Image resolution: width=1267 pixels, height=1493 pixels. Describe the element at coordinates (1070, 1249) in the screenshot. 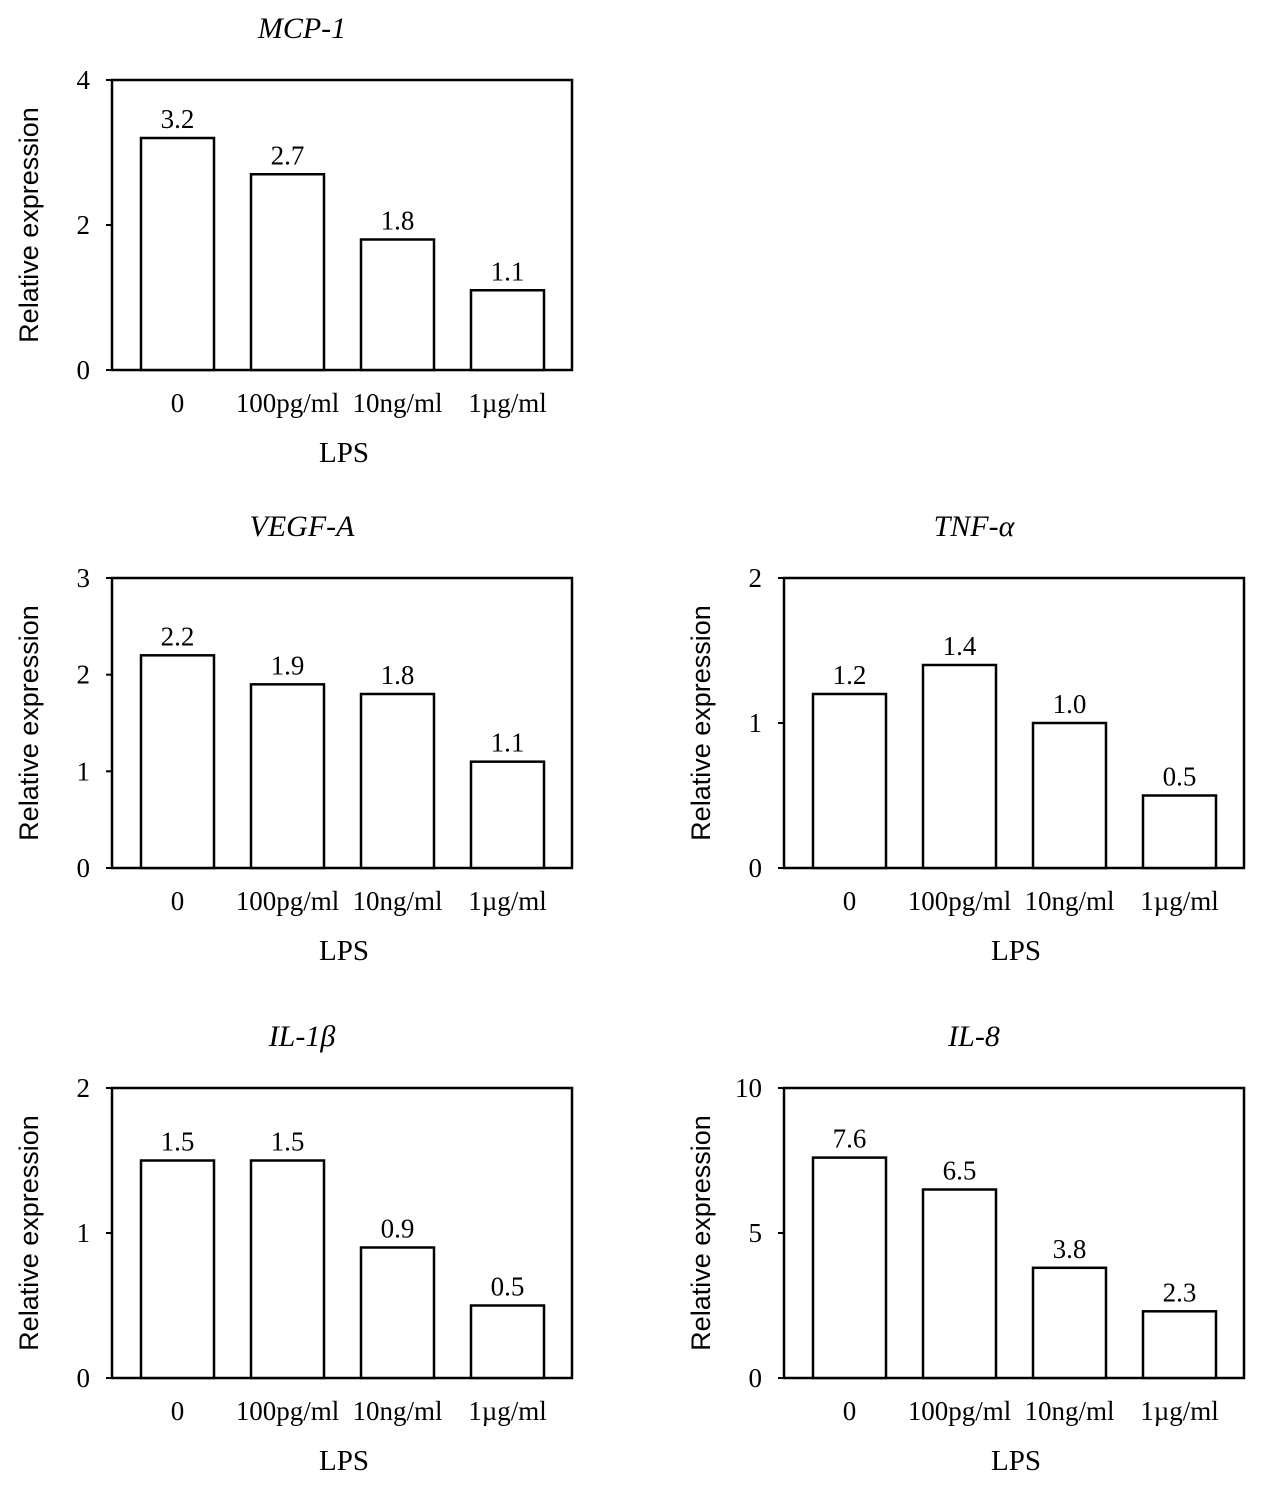

I see `bar-value-label: 3.8` at that location.